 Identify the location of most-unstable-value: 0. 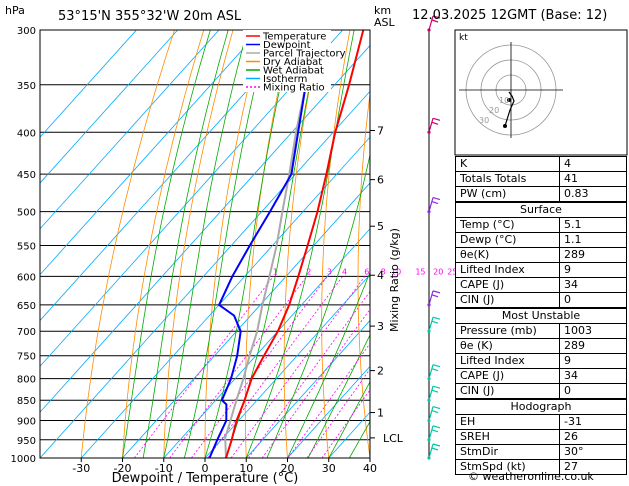
(593, 391).